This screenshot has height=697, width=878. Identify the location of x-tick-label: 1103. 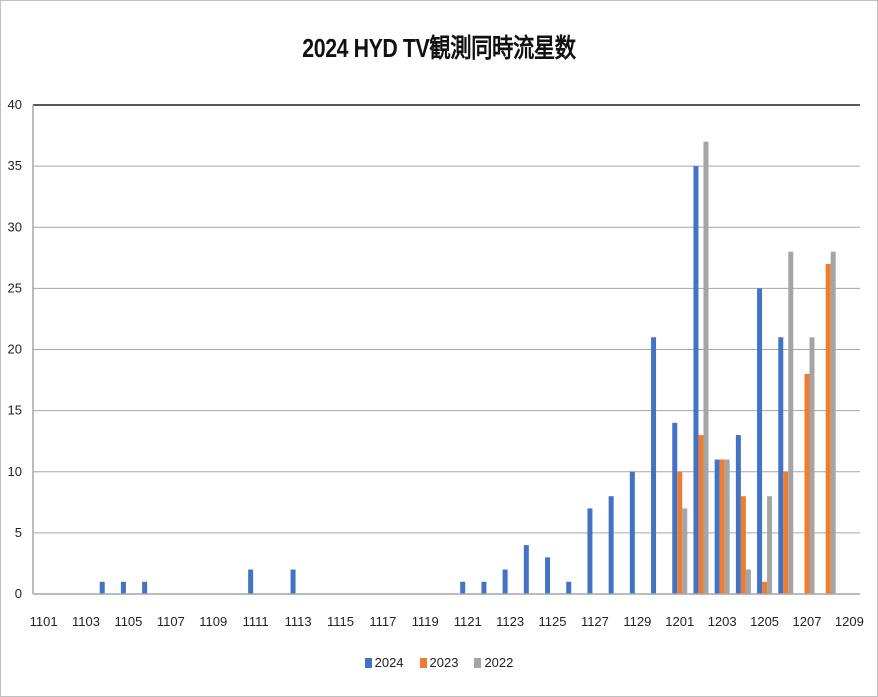
(86, 621).